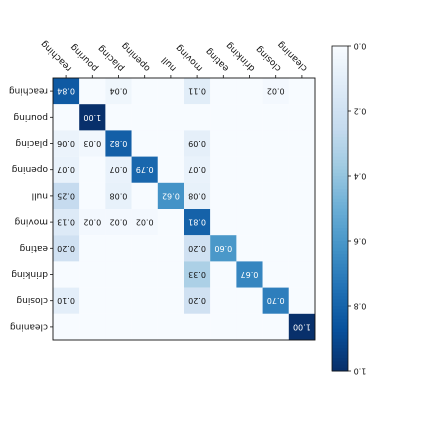 This screenshot has height=423, width=423. I want to click on cell-value-4-0: 0.25, so click(66, 195).